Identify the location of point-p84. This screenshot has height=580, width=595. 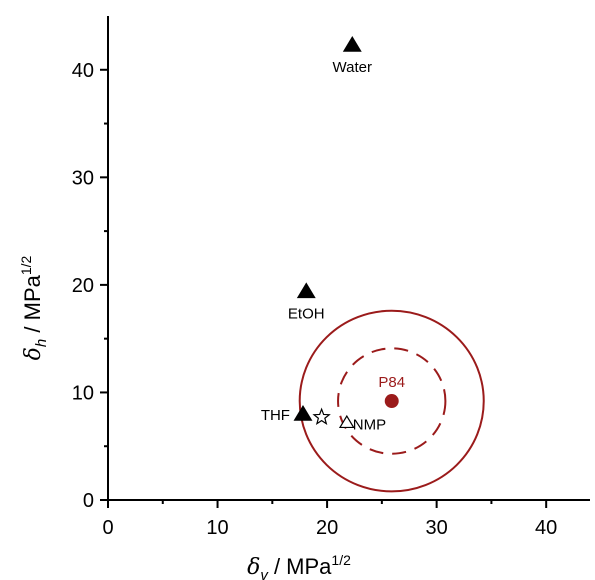
(391, 401).